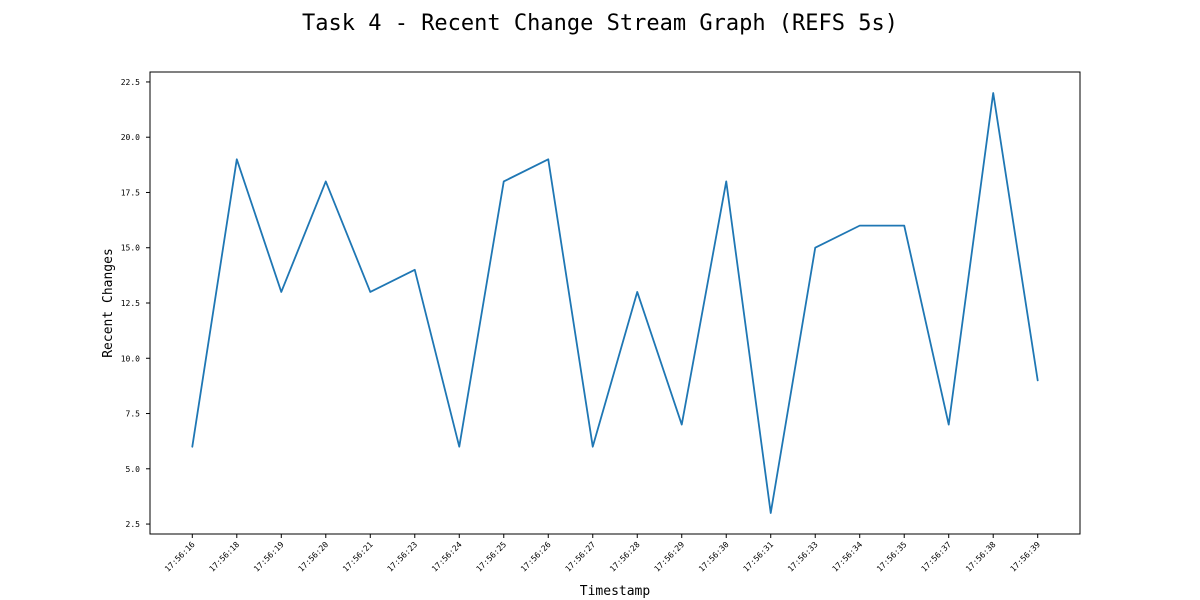 The width and height of the screenshot is (1200, 600). What do you see at coordinates (225, 557) in the screenshot?
I see `x-tick-label: 17:56:18` at bounding box center [225, 557].